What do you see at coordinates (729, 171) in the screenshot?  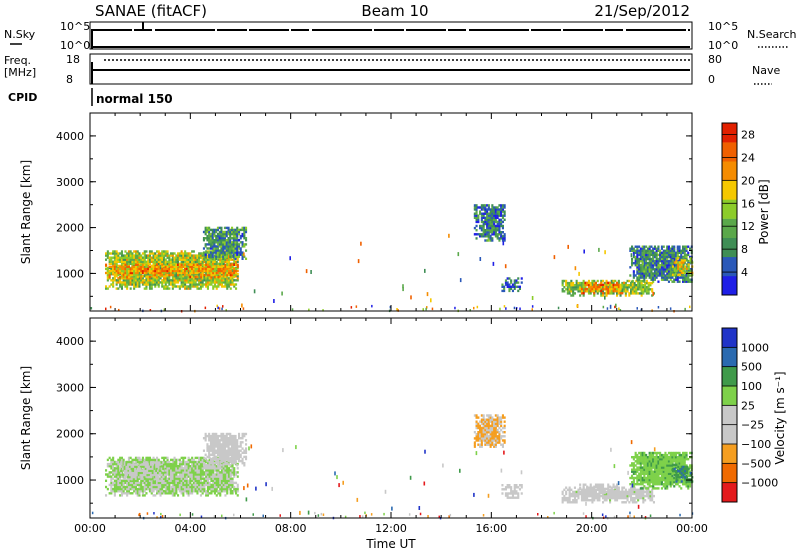 I see `colorbar-segment` at bounding box center [729, 171].